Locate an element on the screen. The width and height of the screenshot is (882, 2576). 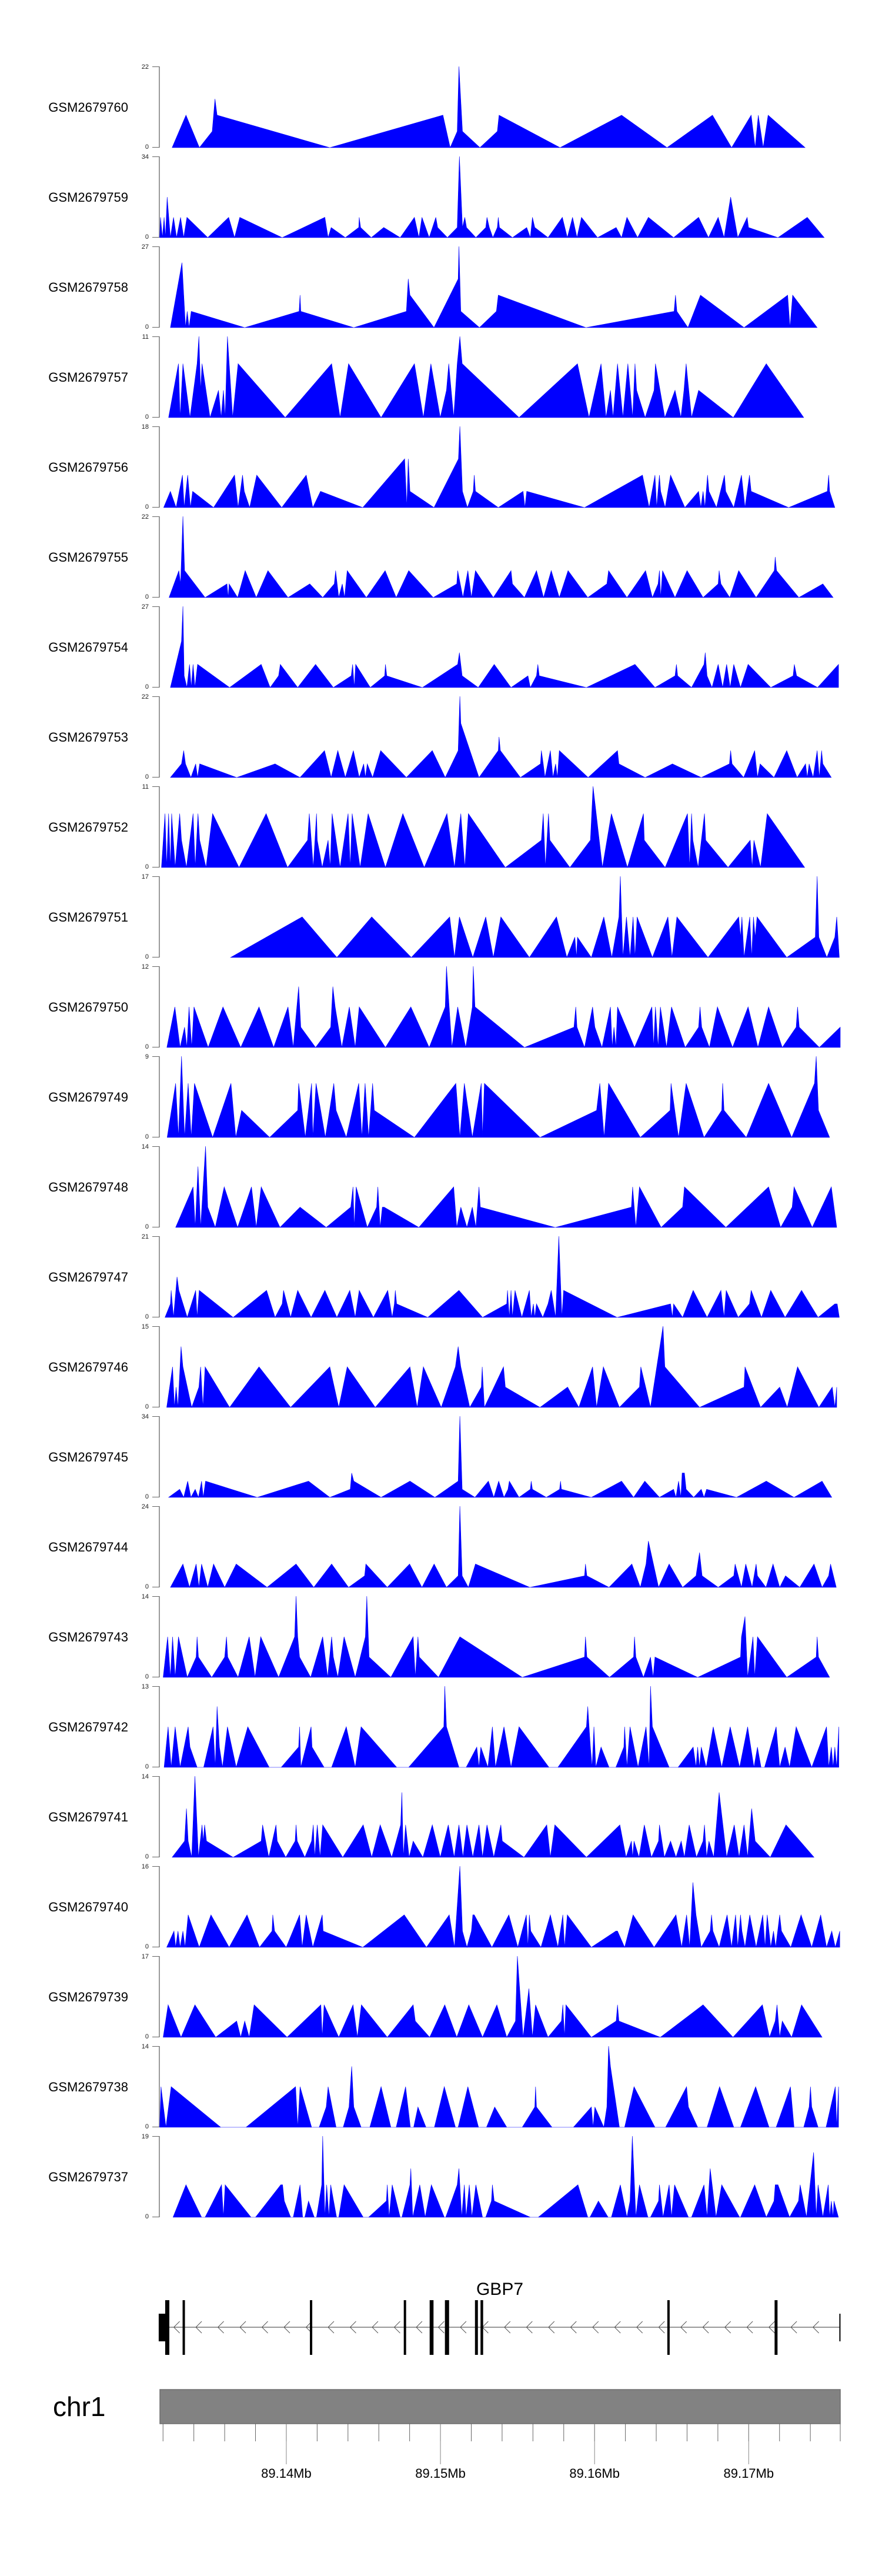
y-tick-label-max: 13 is located at coordinates (145, 1686).